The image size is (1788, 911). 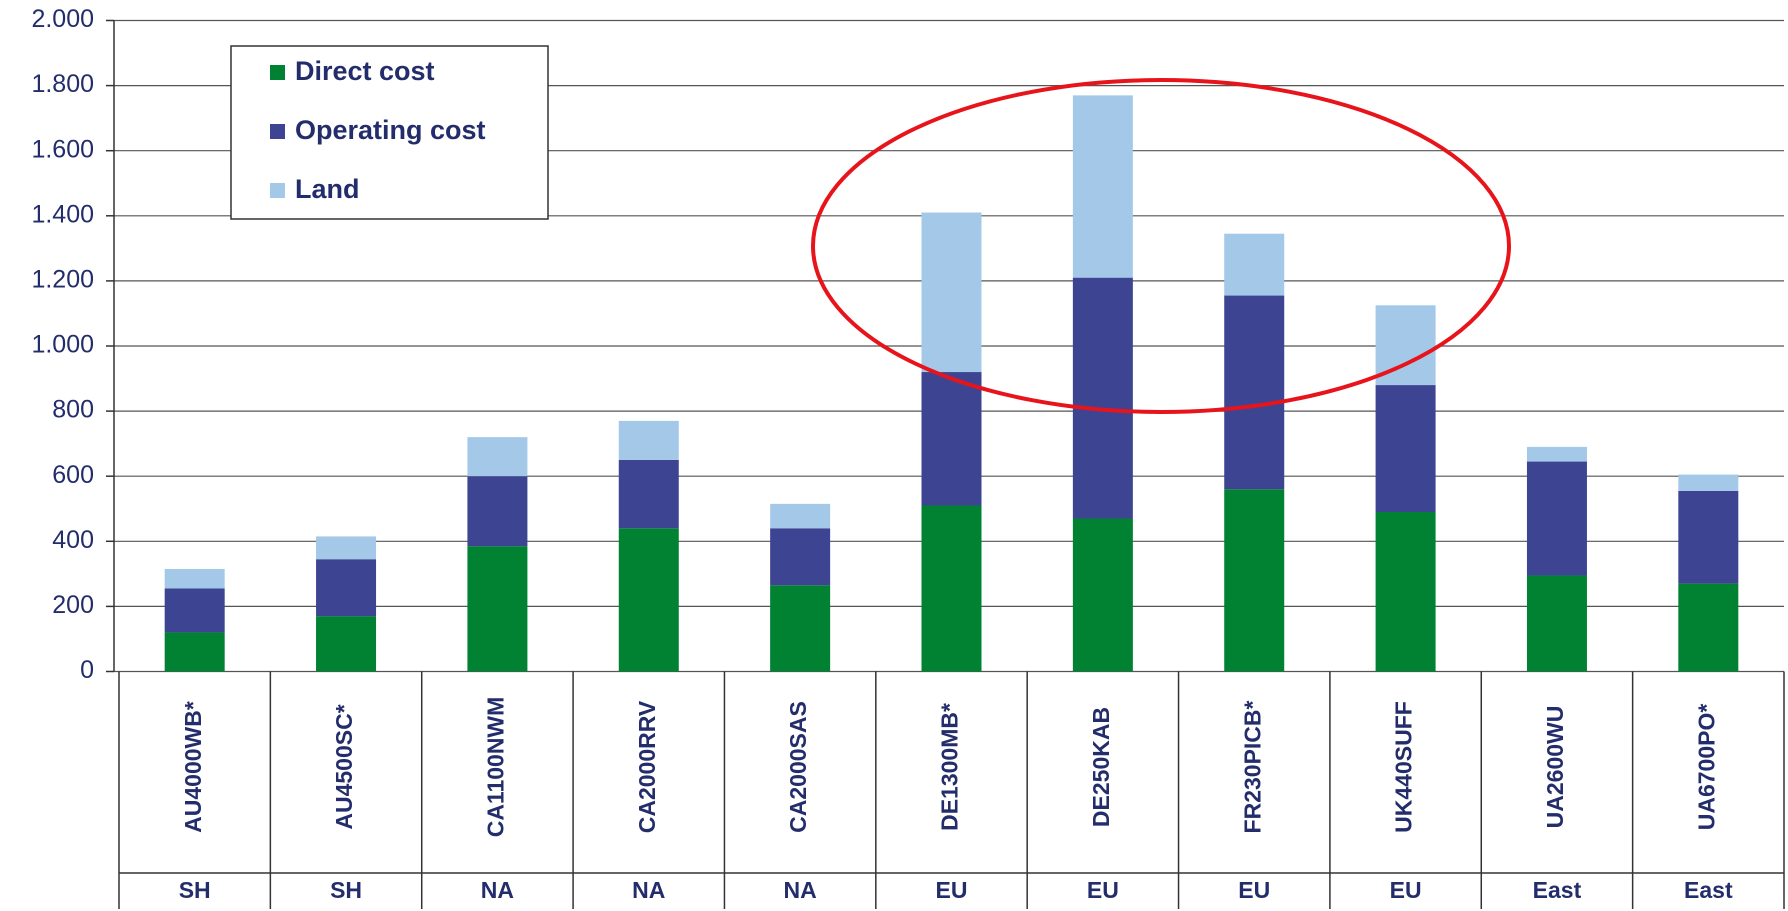 I want to click on y-tick-label: 600, so click(x=73, y=475).